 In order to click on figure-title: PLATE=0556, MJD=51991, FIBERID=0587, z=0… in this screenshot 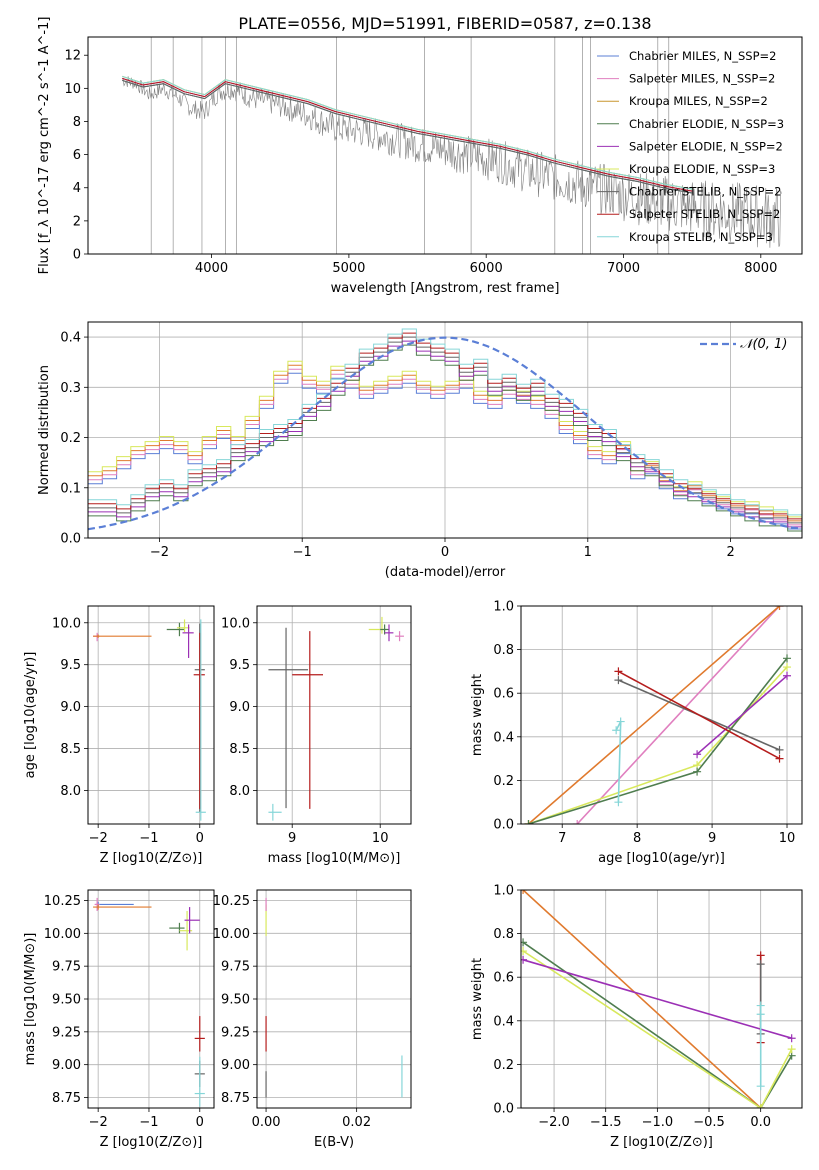, I will do `click(444, 23)`.